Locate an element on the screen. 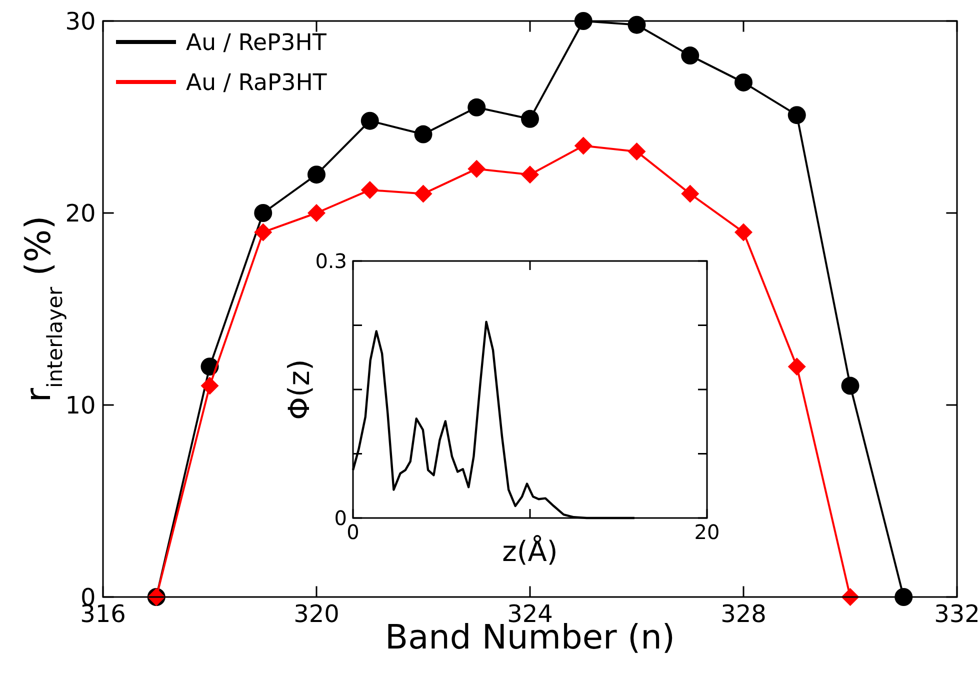  y-tick-label: 10 is located at coordinates (80, 405).